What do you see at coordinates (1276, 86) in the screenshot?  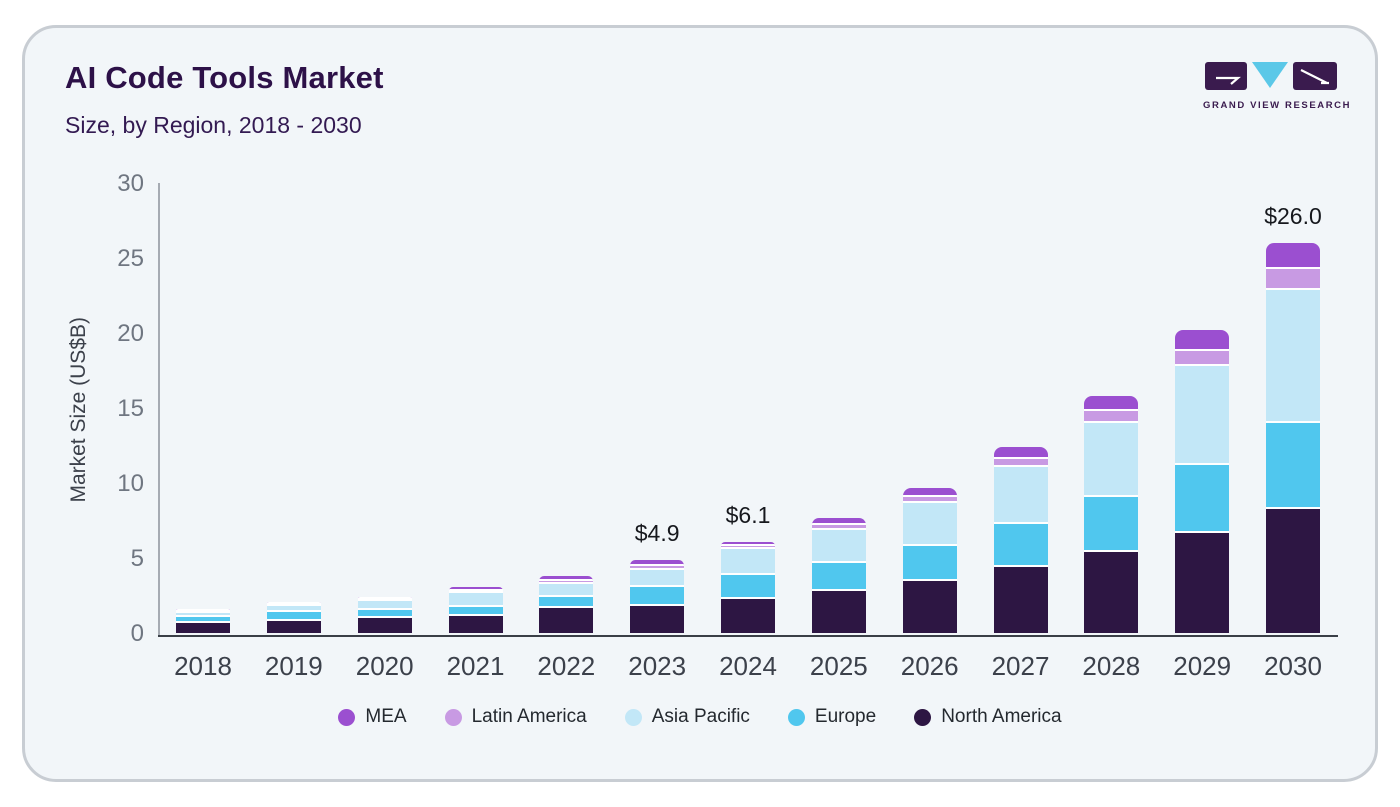 I see `gvr-logo: GRAND VIEW RESEARCH` at bounding box center [1276, 86].